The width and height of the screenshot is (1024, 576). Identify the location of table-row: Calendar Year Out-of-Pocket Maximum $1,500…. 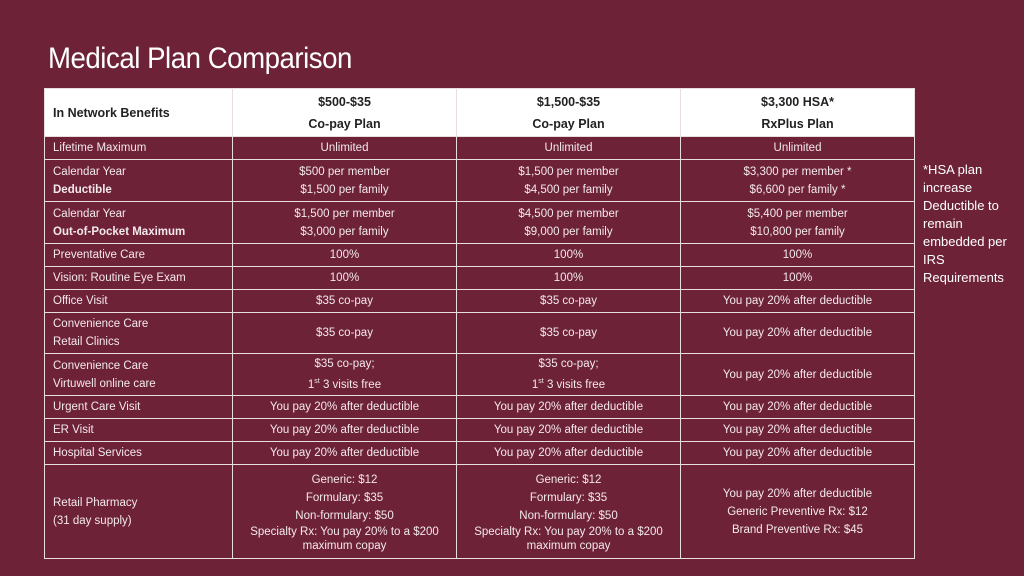
(479, 222).